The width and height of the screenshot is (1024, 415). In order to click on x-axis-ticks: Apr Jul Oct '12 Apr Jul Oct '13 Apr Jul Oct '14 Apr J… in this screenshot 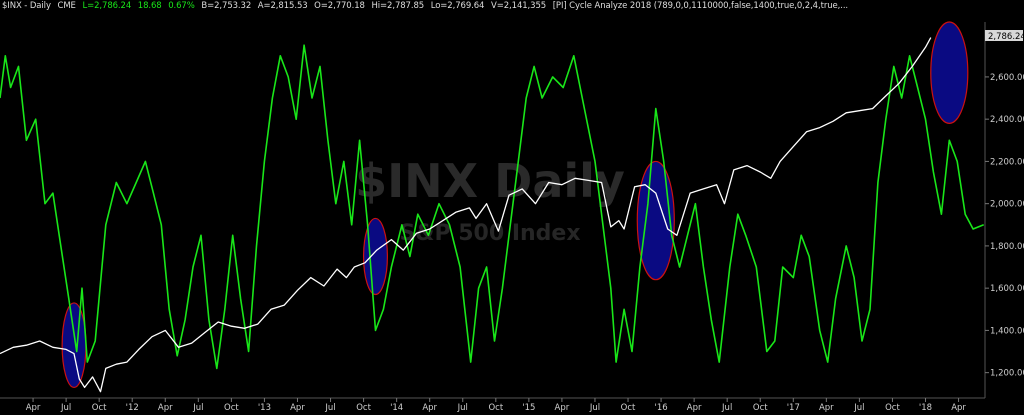, I will do `click(496, 405)`.